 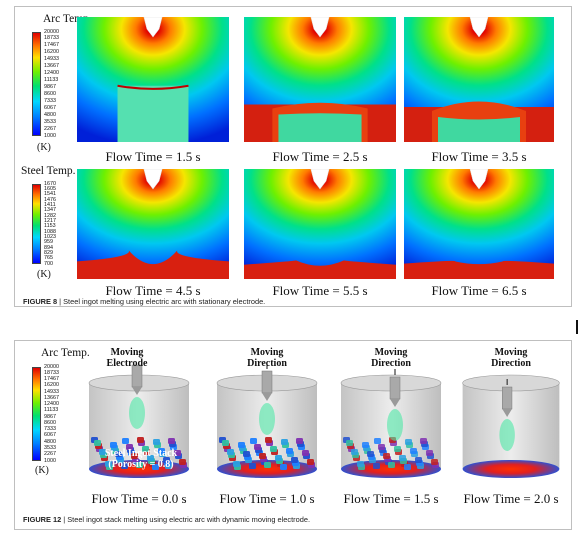 What do you see at coordinates (50, 100) in the screenshot?
I see `colorbar-tick-label: 7333` at bounding box center [50, 100].